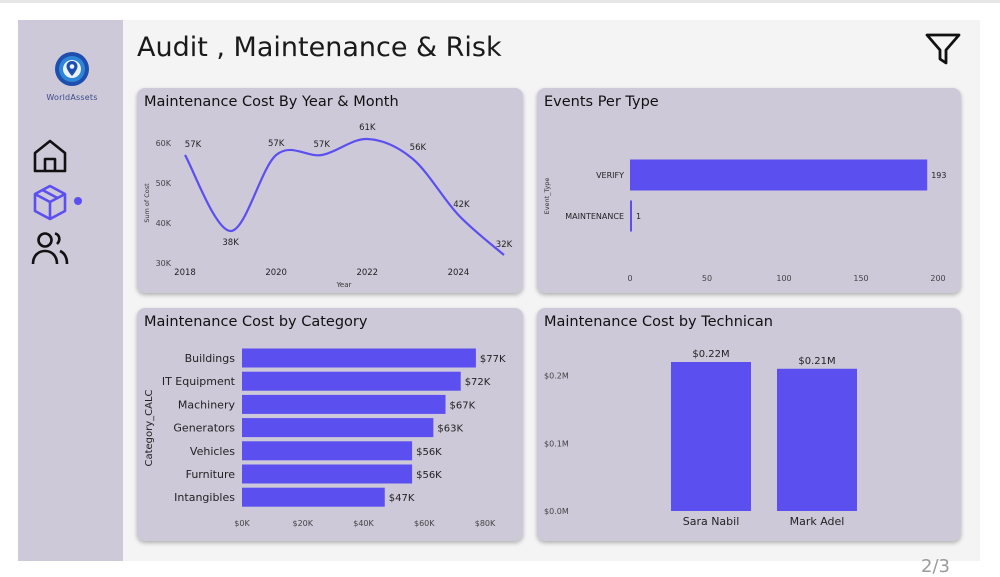  What do you see at coordinates (164, 183) in the screenshot?
I see `y-tick-label: 50K` at bounding box center [164, 183].